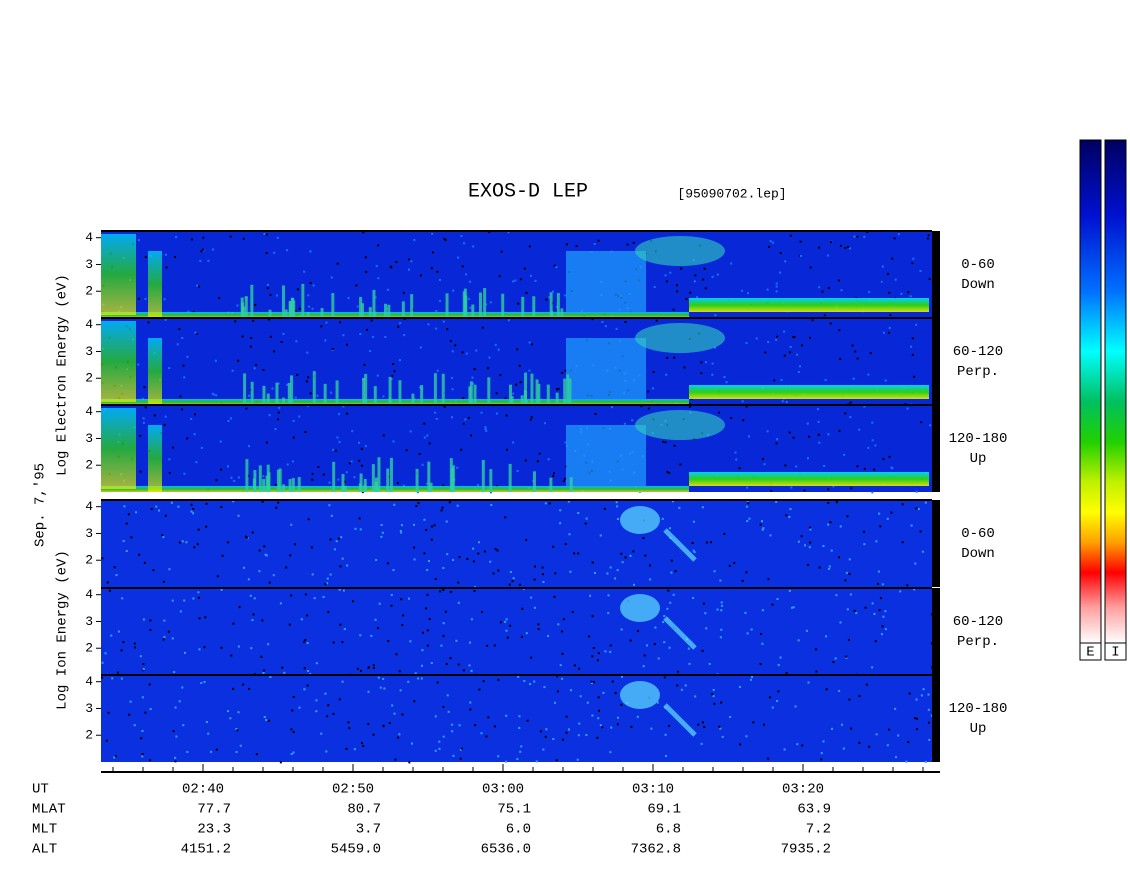 The image size is (1130, 875). What do you see at coordinates (640, 520) in the screenshot?
I see `ion-arc` at bounding box center [640, 520].